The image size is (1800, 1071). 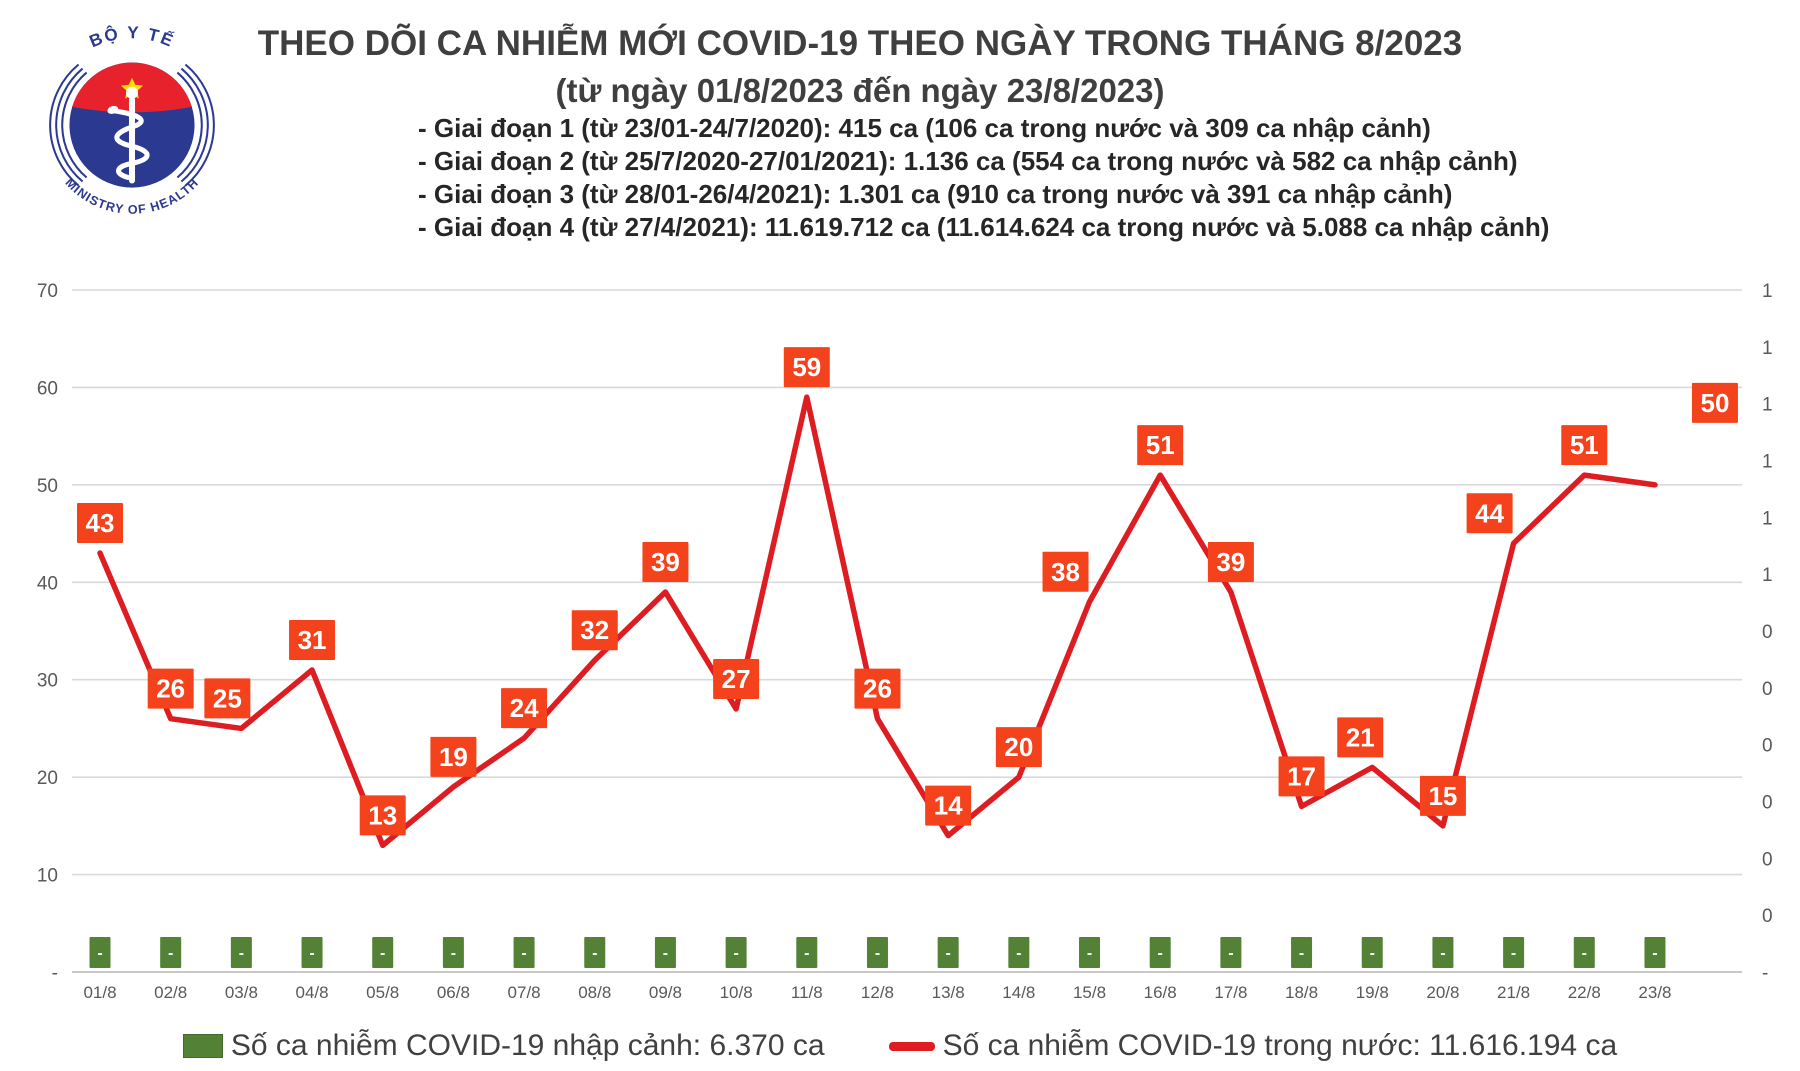 I want to click on data-point-label: 13, so click(x=382, y=815).